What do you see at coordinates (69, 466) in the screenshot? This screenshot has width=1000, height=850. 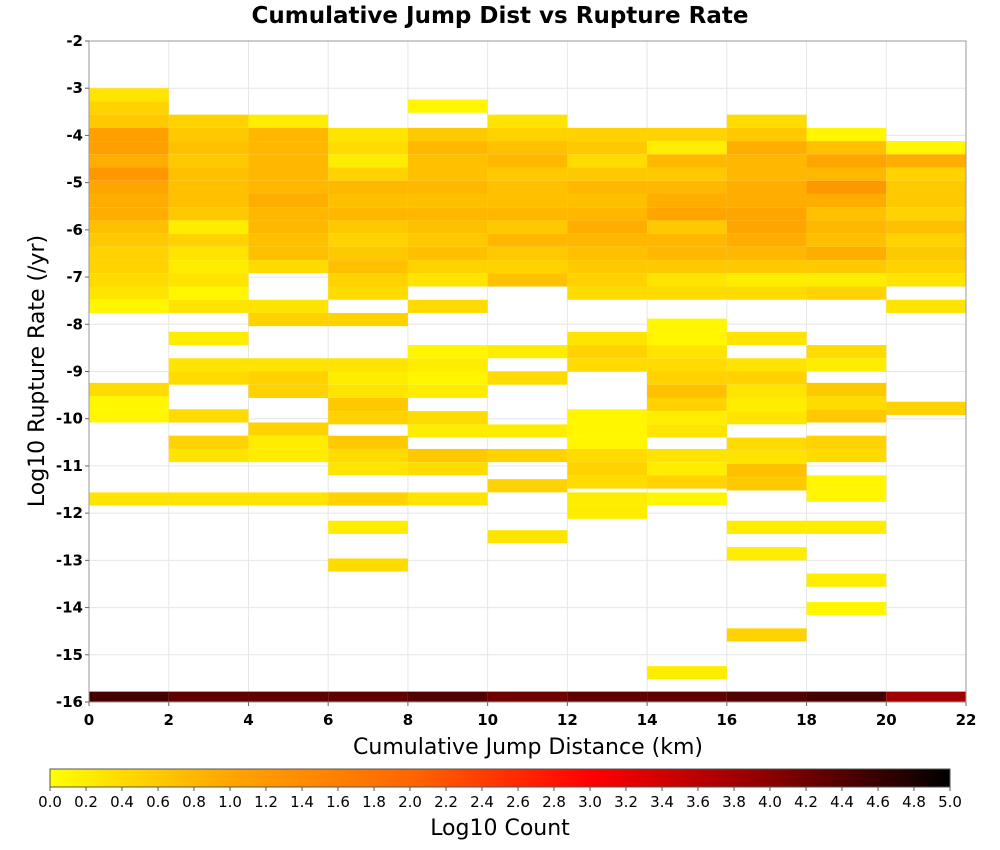 I see `y-tick-label: -11` at bounding box center [69, 466].